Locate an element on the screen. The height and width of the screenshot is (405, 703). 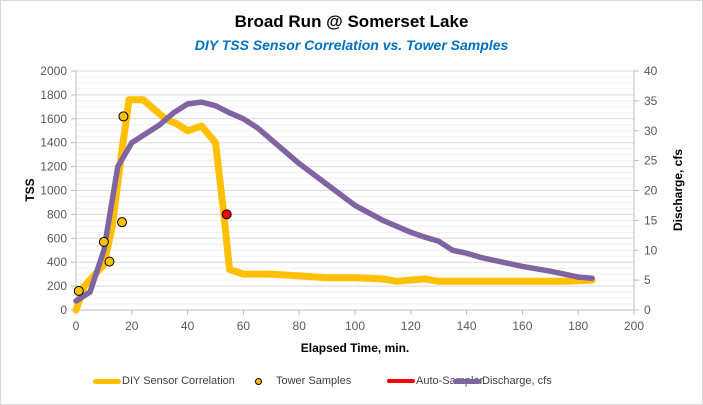
x-tick-label: 200 is located at coordinates (634, 326).